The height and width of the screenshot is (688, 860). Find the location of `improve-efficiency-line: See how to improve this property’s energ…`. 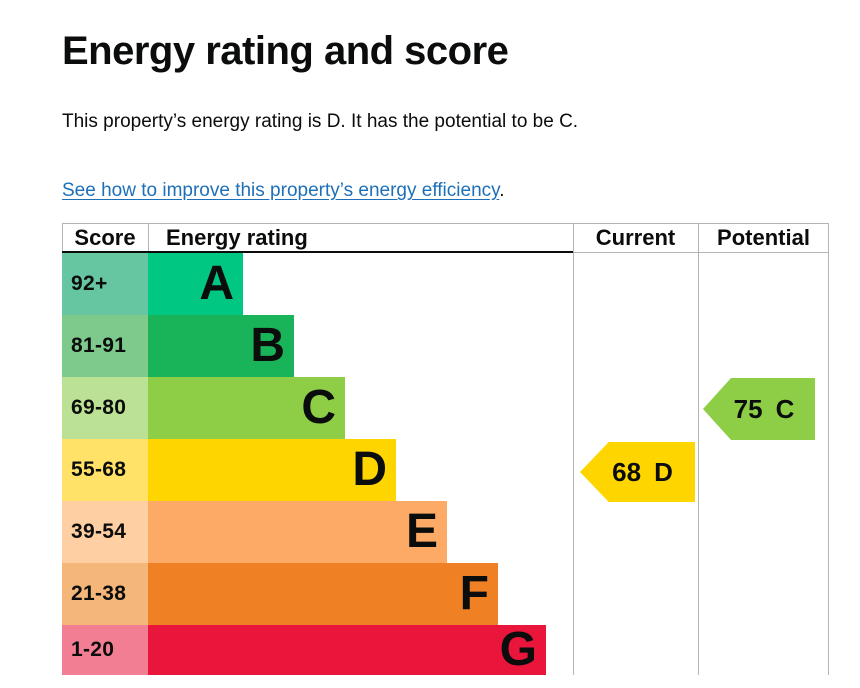

improve-efficiency-line: See how to improve this property’s energ… is located at coordinates (283, 190).